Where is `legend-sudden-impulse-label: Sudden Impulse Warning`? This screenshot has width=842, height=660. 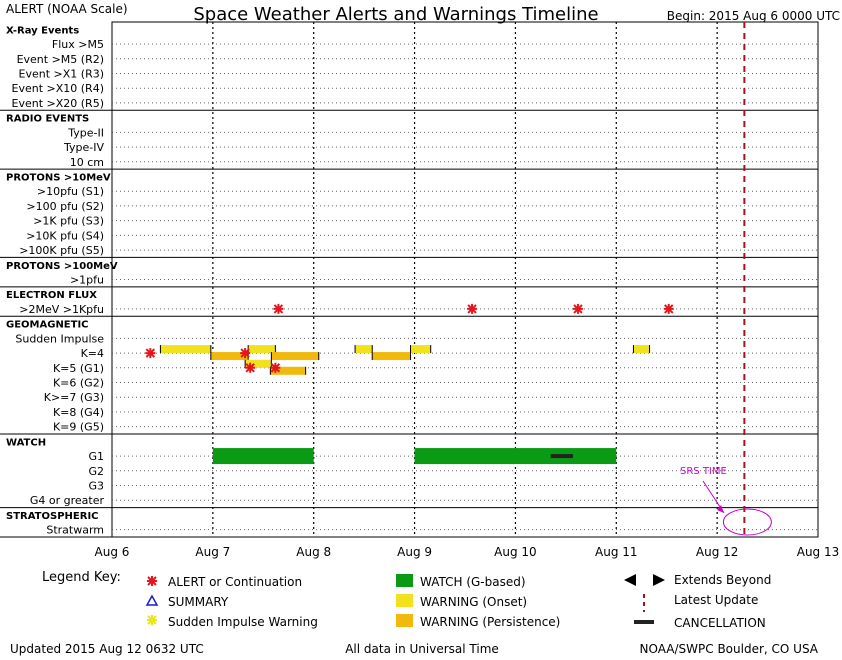
legend-sudden-impulse-label: Sudden Impulse Warning is located at coordinates (243, 622).